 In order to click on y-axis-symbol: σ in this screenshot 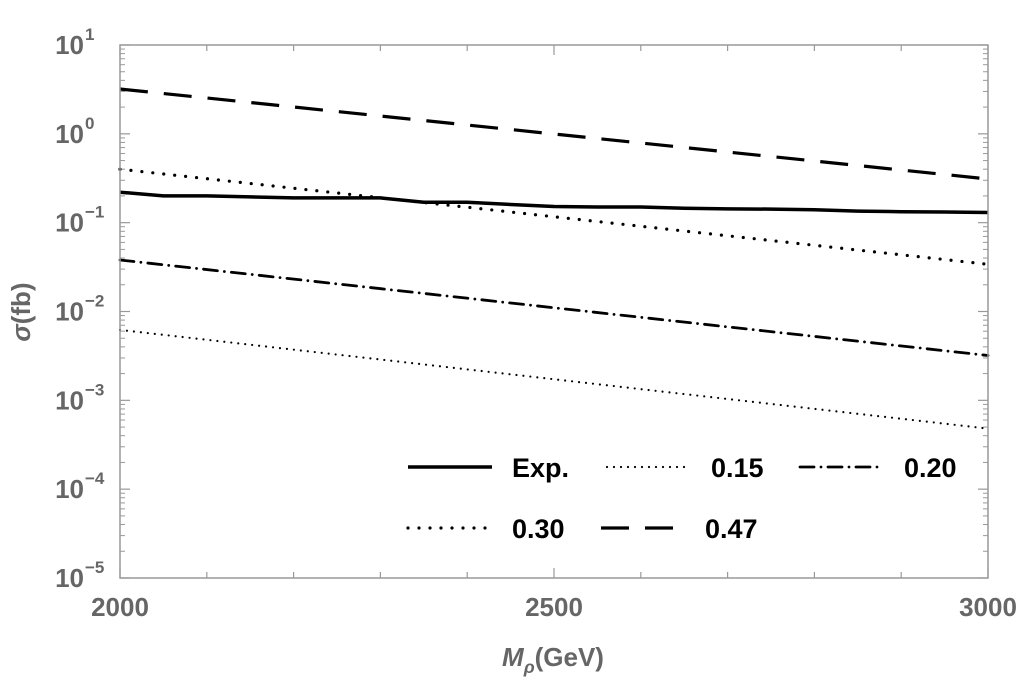, I will do `click(21, 332)`.